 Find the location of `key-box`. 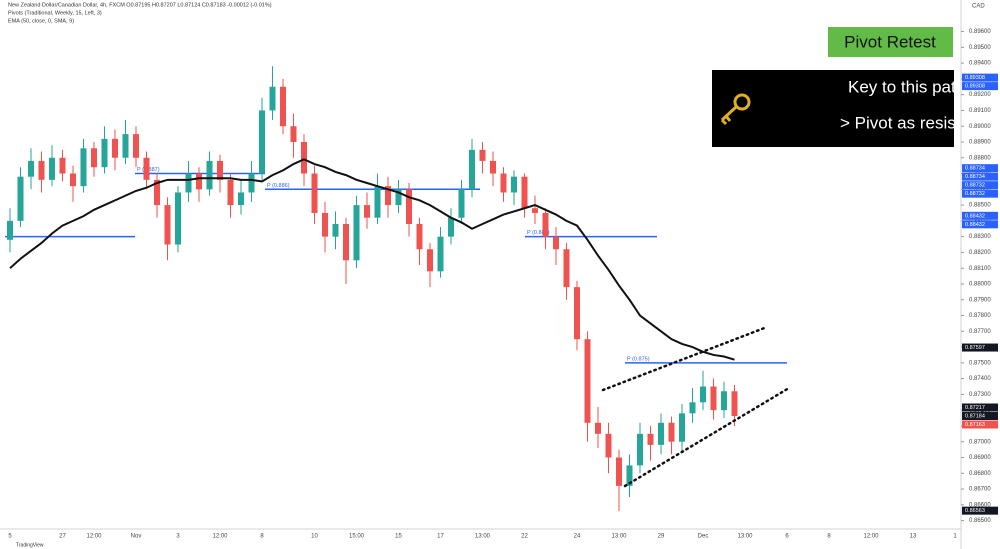

key-box is located at coordinates (833, 108).